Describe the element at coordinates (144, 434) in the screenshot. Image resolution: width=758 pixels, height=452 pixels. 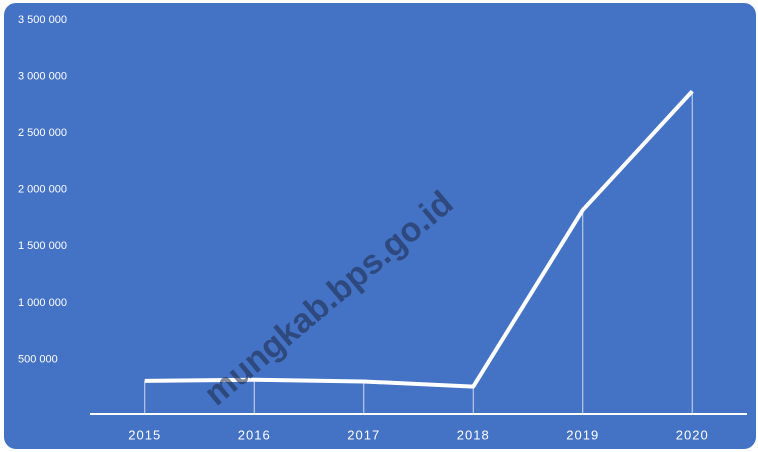
I see `x-tick-label: 2015` at that location.